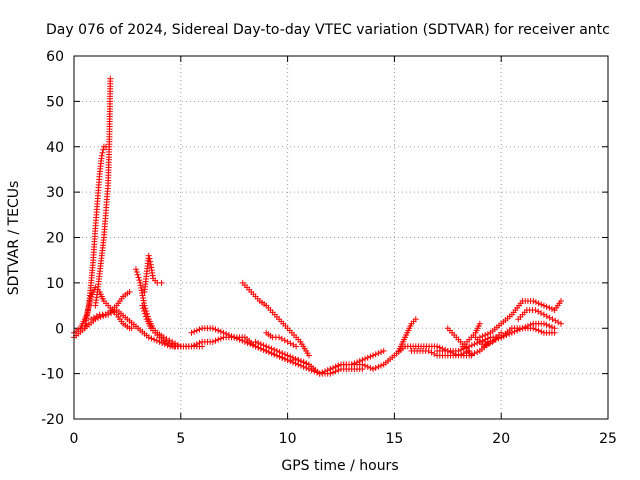 The height and width of the screenshot is (480, 640). I want to click on y-axis-label: SDTVAR / TECUs, so click(14, 238).